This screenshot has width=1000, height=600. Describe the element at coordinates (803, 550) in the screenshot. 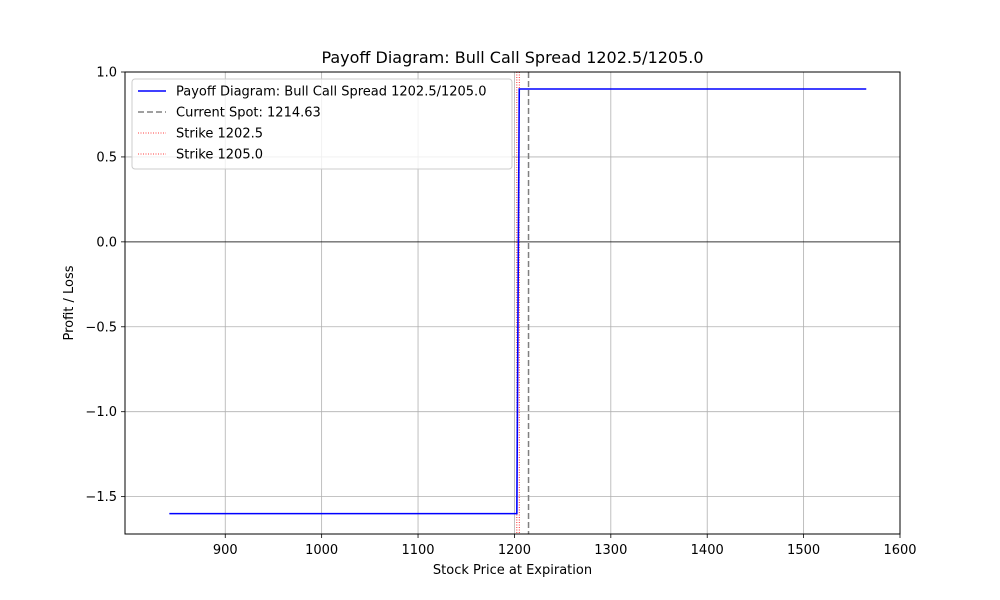

I see `x-tick-label: 1500` at that location.